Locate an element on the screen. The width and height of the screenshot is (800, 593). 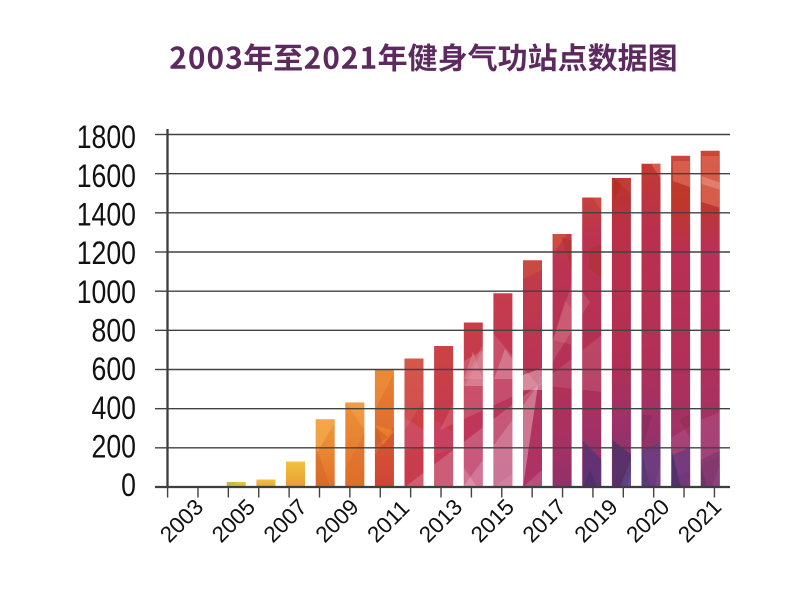
svg-text: 0 is located at coordinates (128, 486).